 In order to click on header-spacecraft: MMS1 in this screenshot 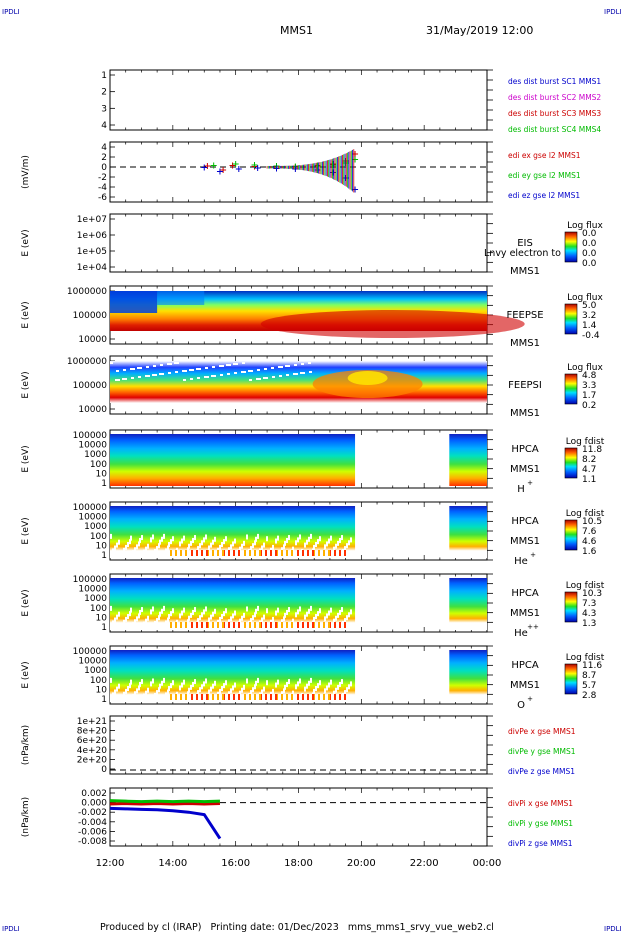, I will do `click(296, 30)`.